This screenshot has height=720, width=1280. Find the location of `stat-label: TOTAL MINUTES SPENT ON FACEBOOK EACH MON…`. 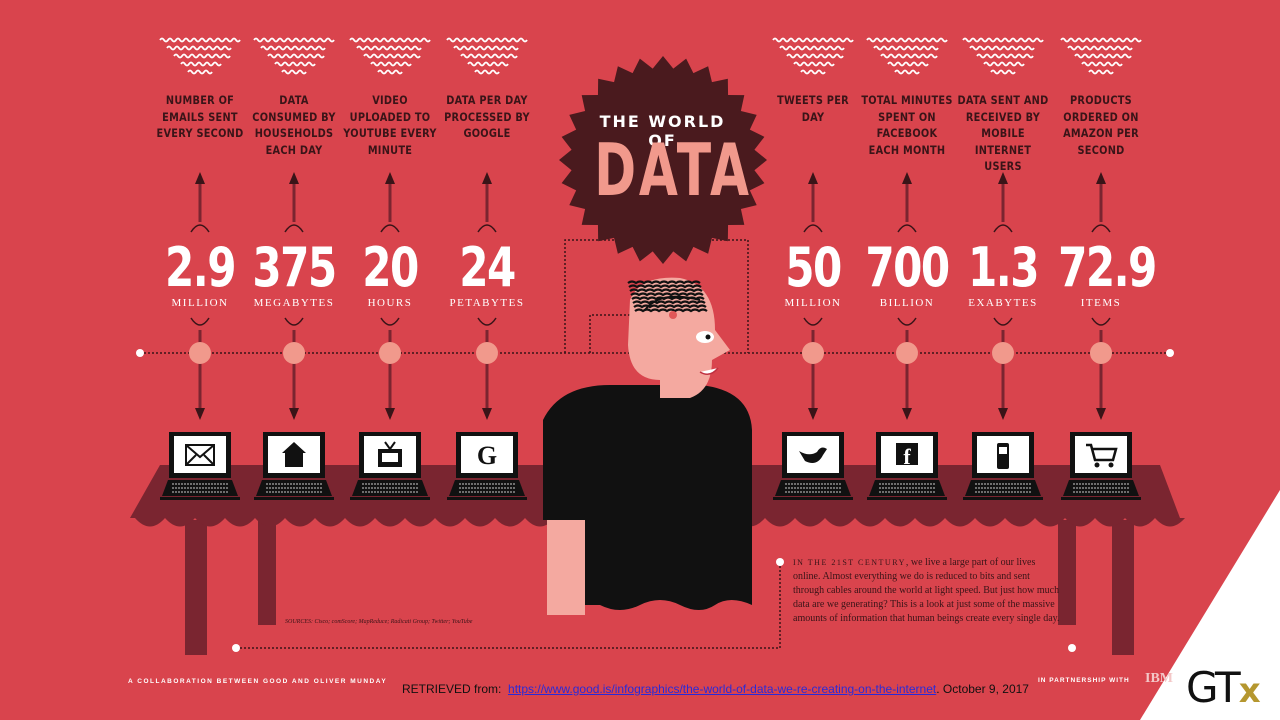

stat-label: TOTAL MINUTES SPENT ON FACEBOOK EACH MON… is located at coordinates (907, 125).